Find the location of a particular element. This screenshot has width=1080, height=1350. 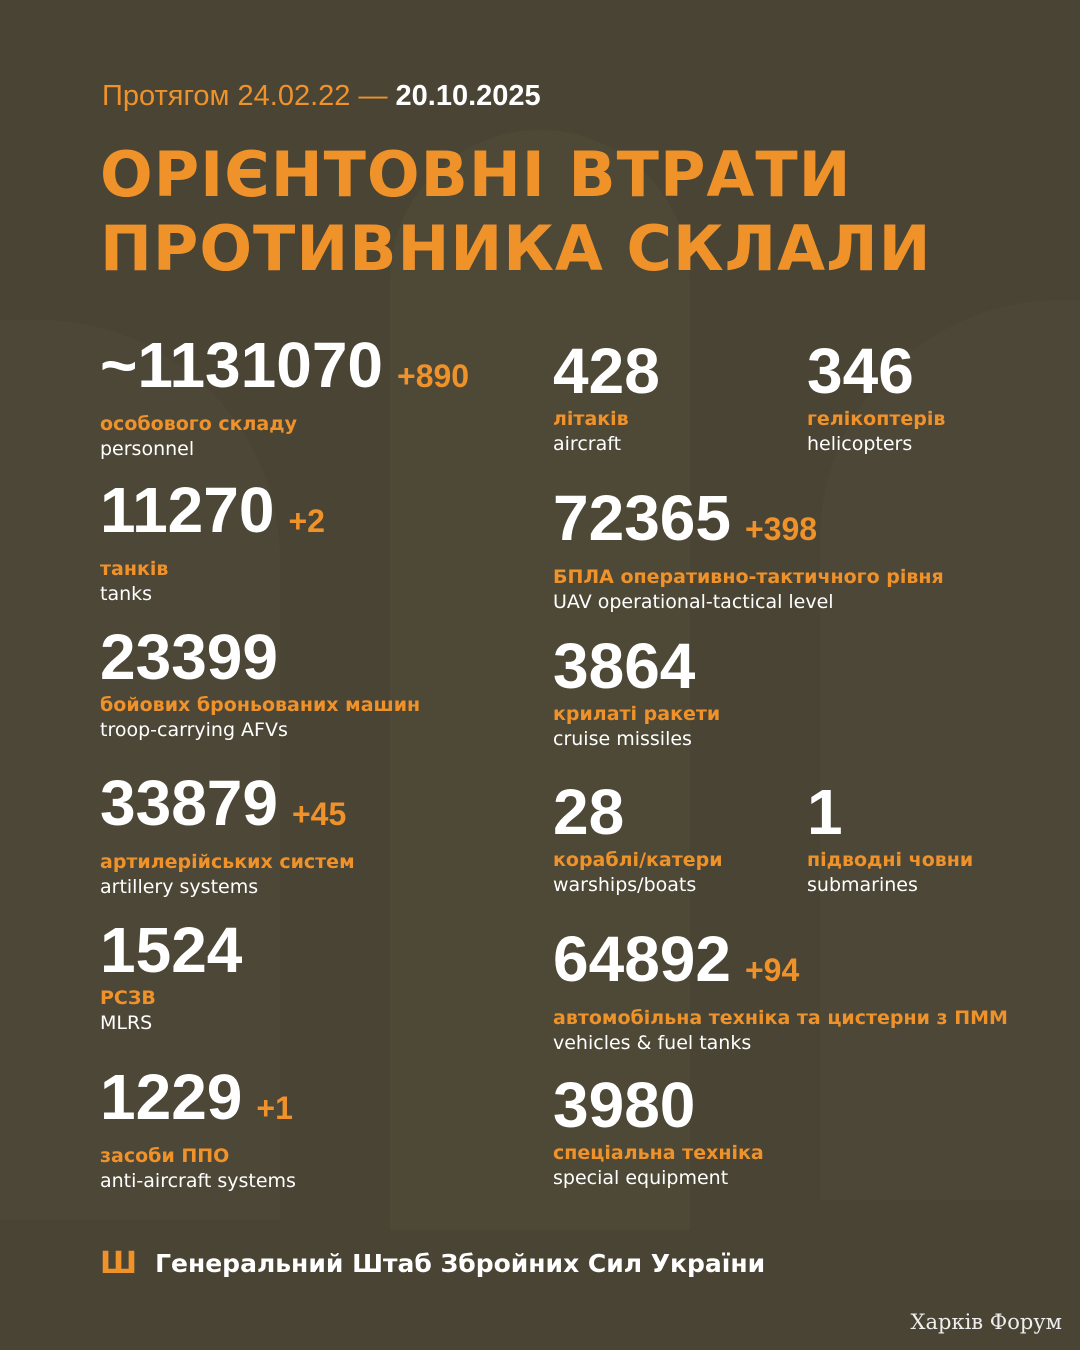

stat-value: 346 is located at coordinates (860, 371).